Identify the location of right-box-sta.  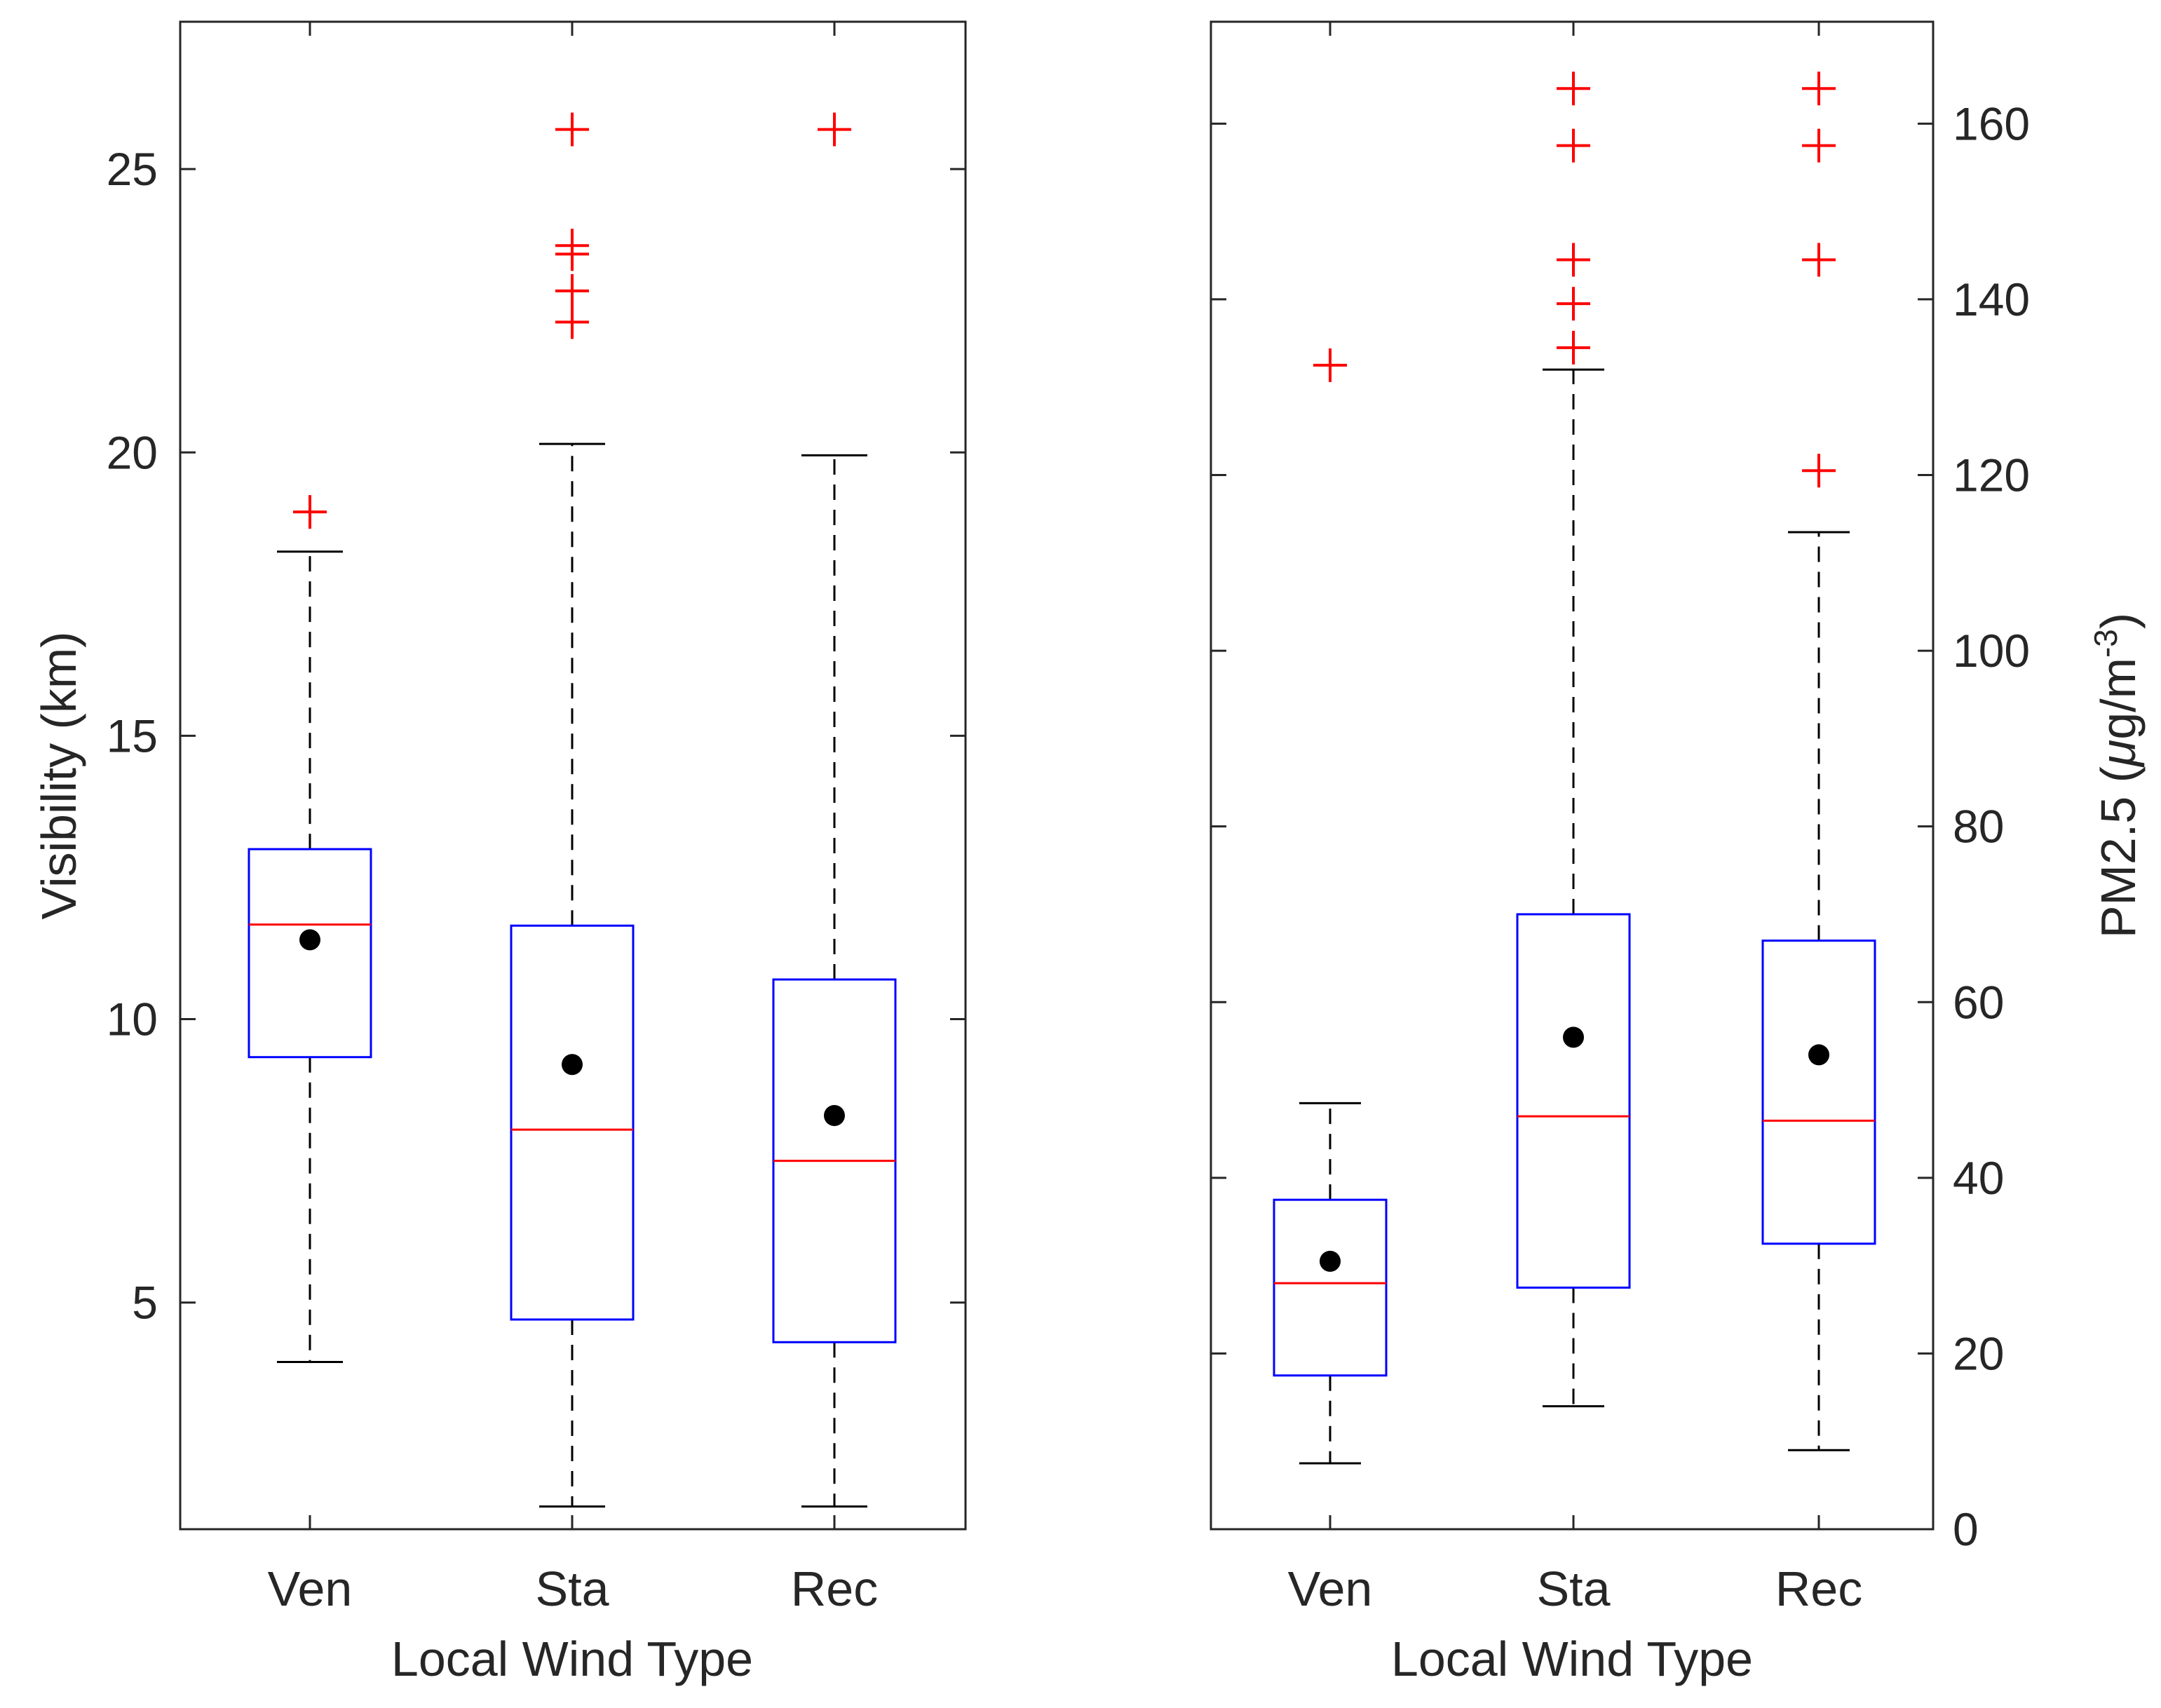
(1573, 740).